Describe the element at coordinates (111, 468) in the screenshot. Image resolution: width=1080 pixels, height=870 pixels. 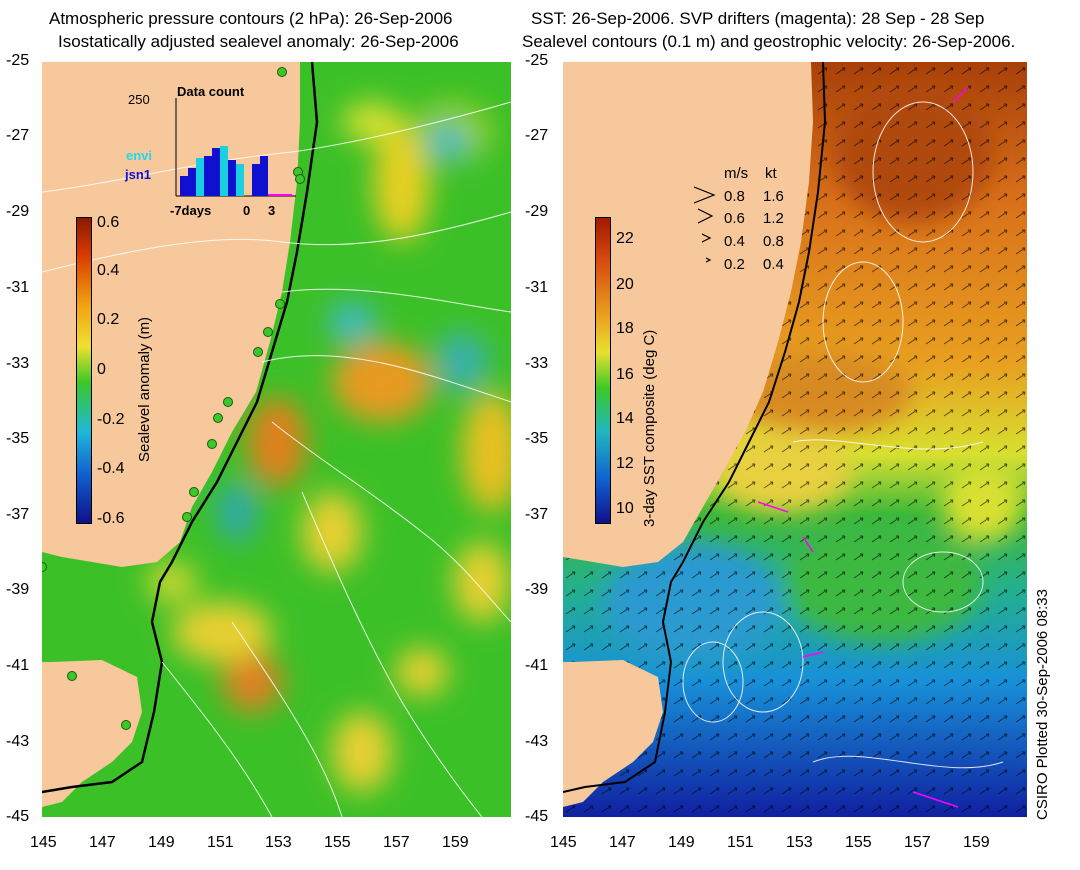
I see `sla-tick-5: -0.4` at that location.